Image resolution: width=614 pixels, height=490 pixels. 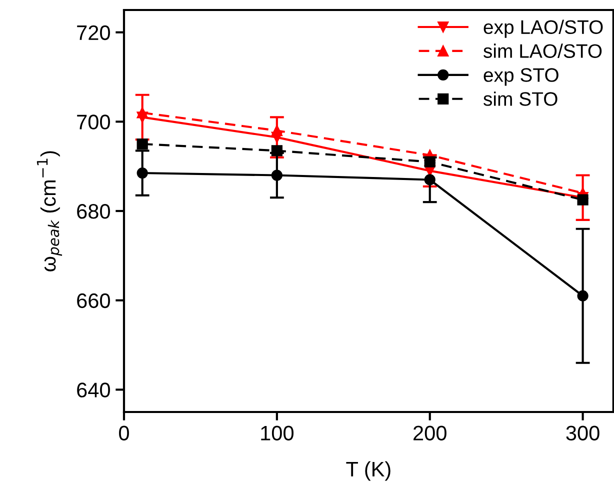 I want to click on legend-label: sim LAO/STO, so click(x=543, y=51).